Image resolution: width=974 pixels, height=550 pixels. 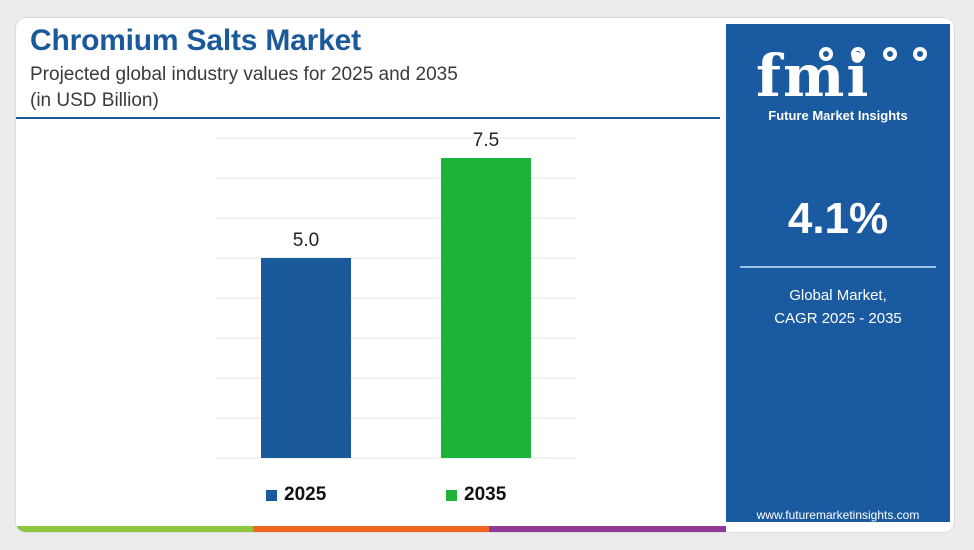 What do you see at coordinates (306, 358) in the screenshot?
I see `bar-2025` at bounding box center [306, 358].